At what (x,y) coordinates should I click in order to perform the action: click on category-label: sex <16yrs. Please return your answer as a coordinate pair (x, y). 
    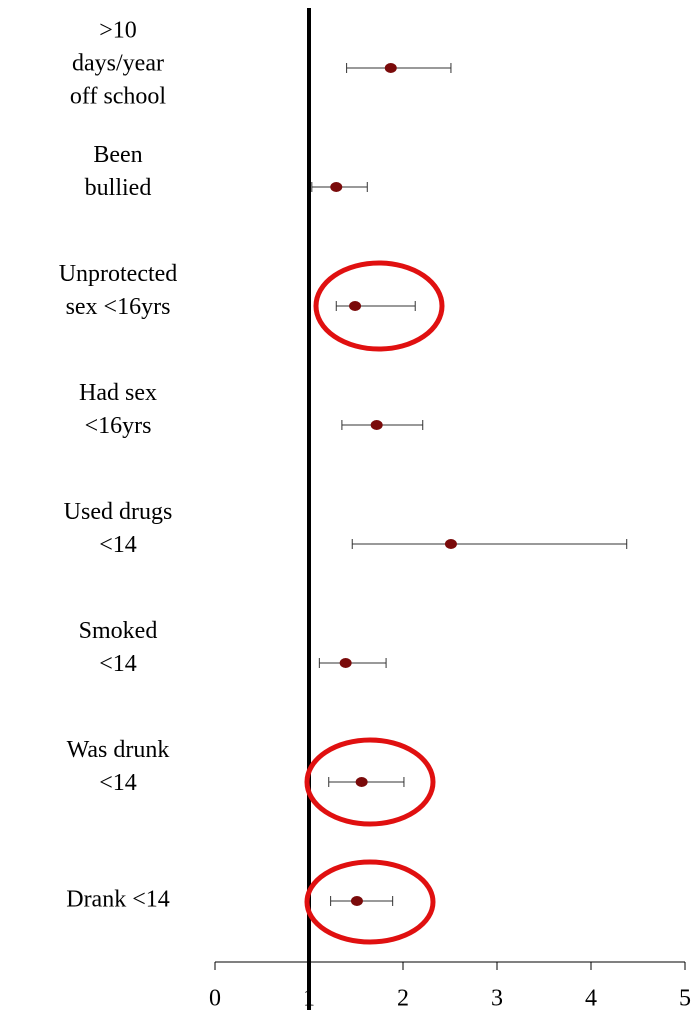
    Looking at the image, I should click on (118, 307).